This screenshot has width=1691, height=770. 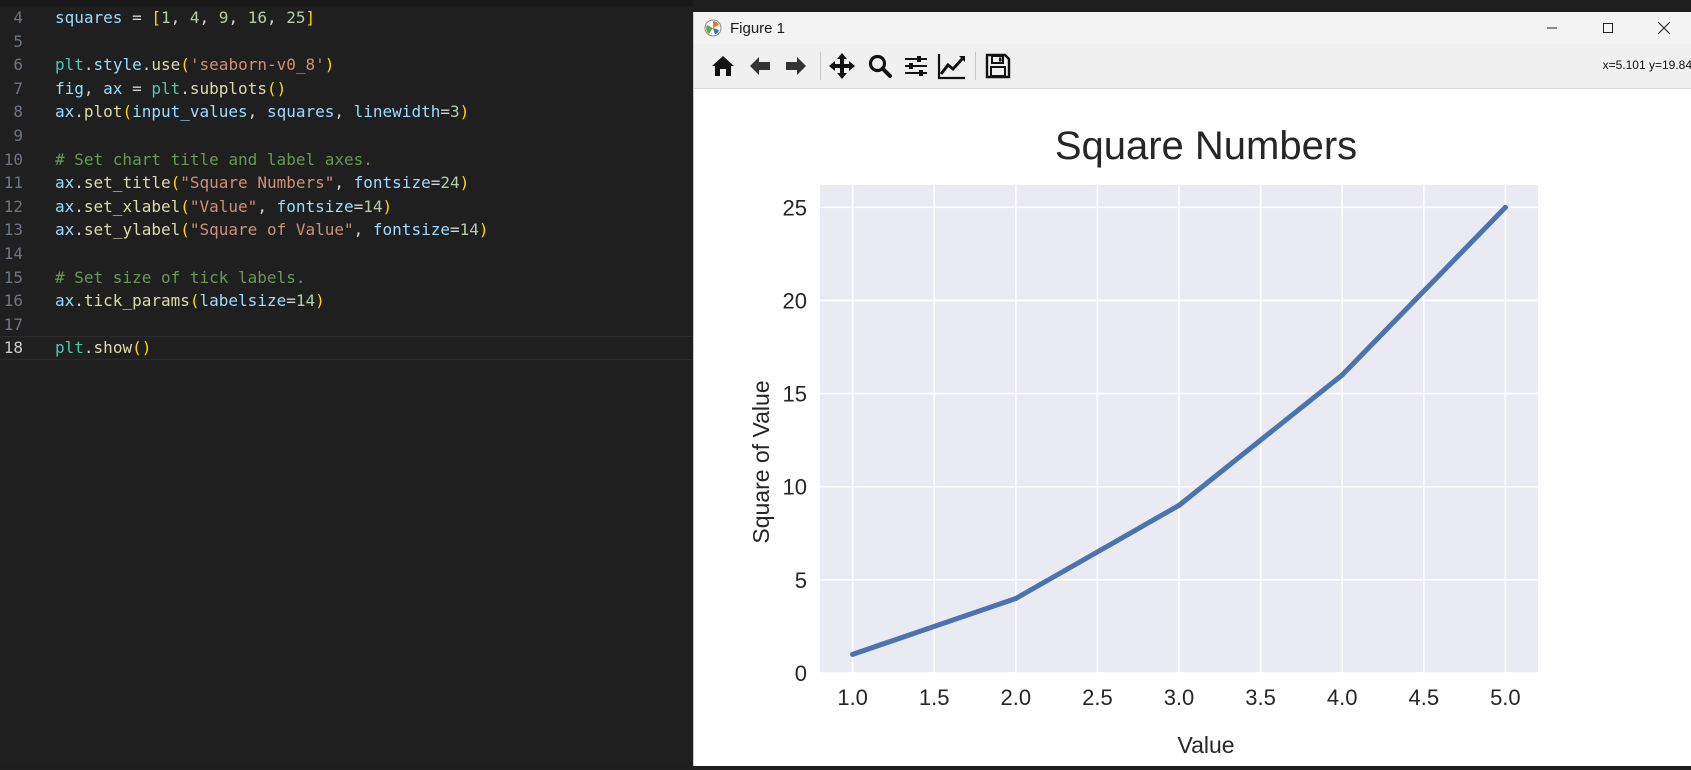 What do you see at coordinates (166, 65) in the screenshot?
I see `code-token: use` at bounding box center [166, 65].